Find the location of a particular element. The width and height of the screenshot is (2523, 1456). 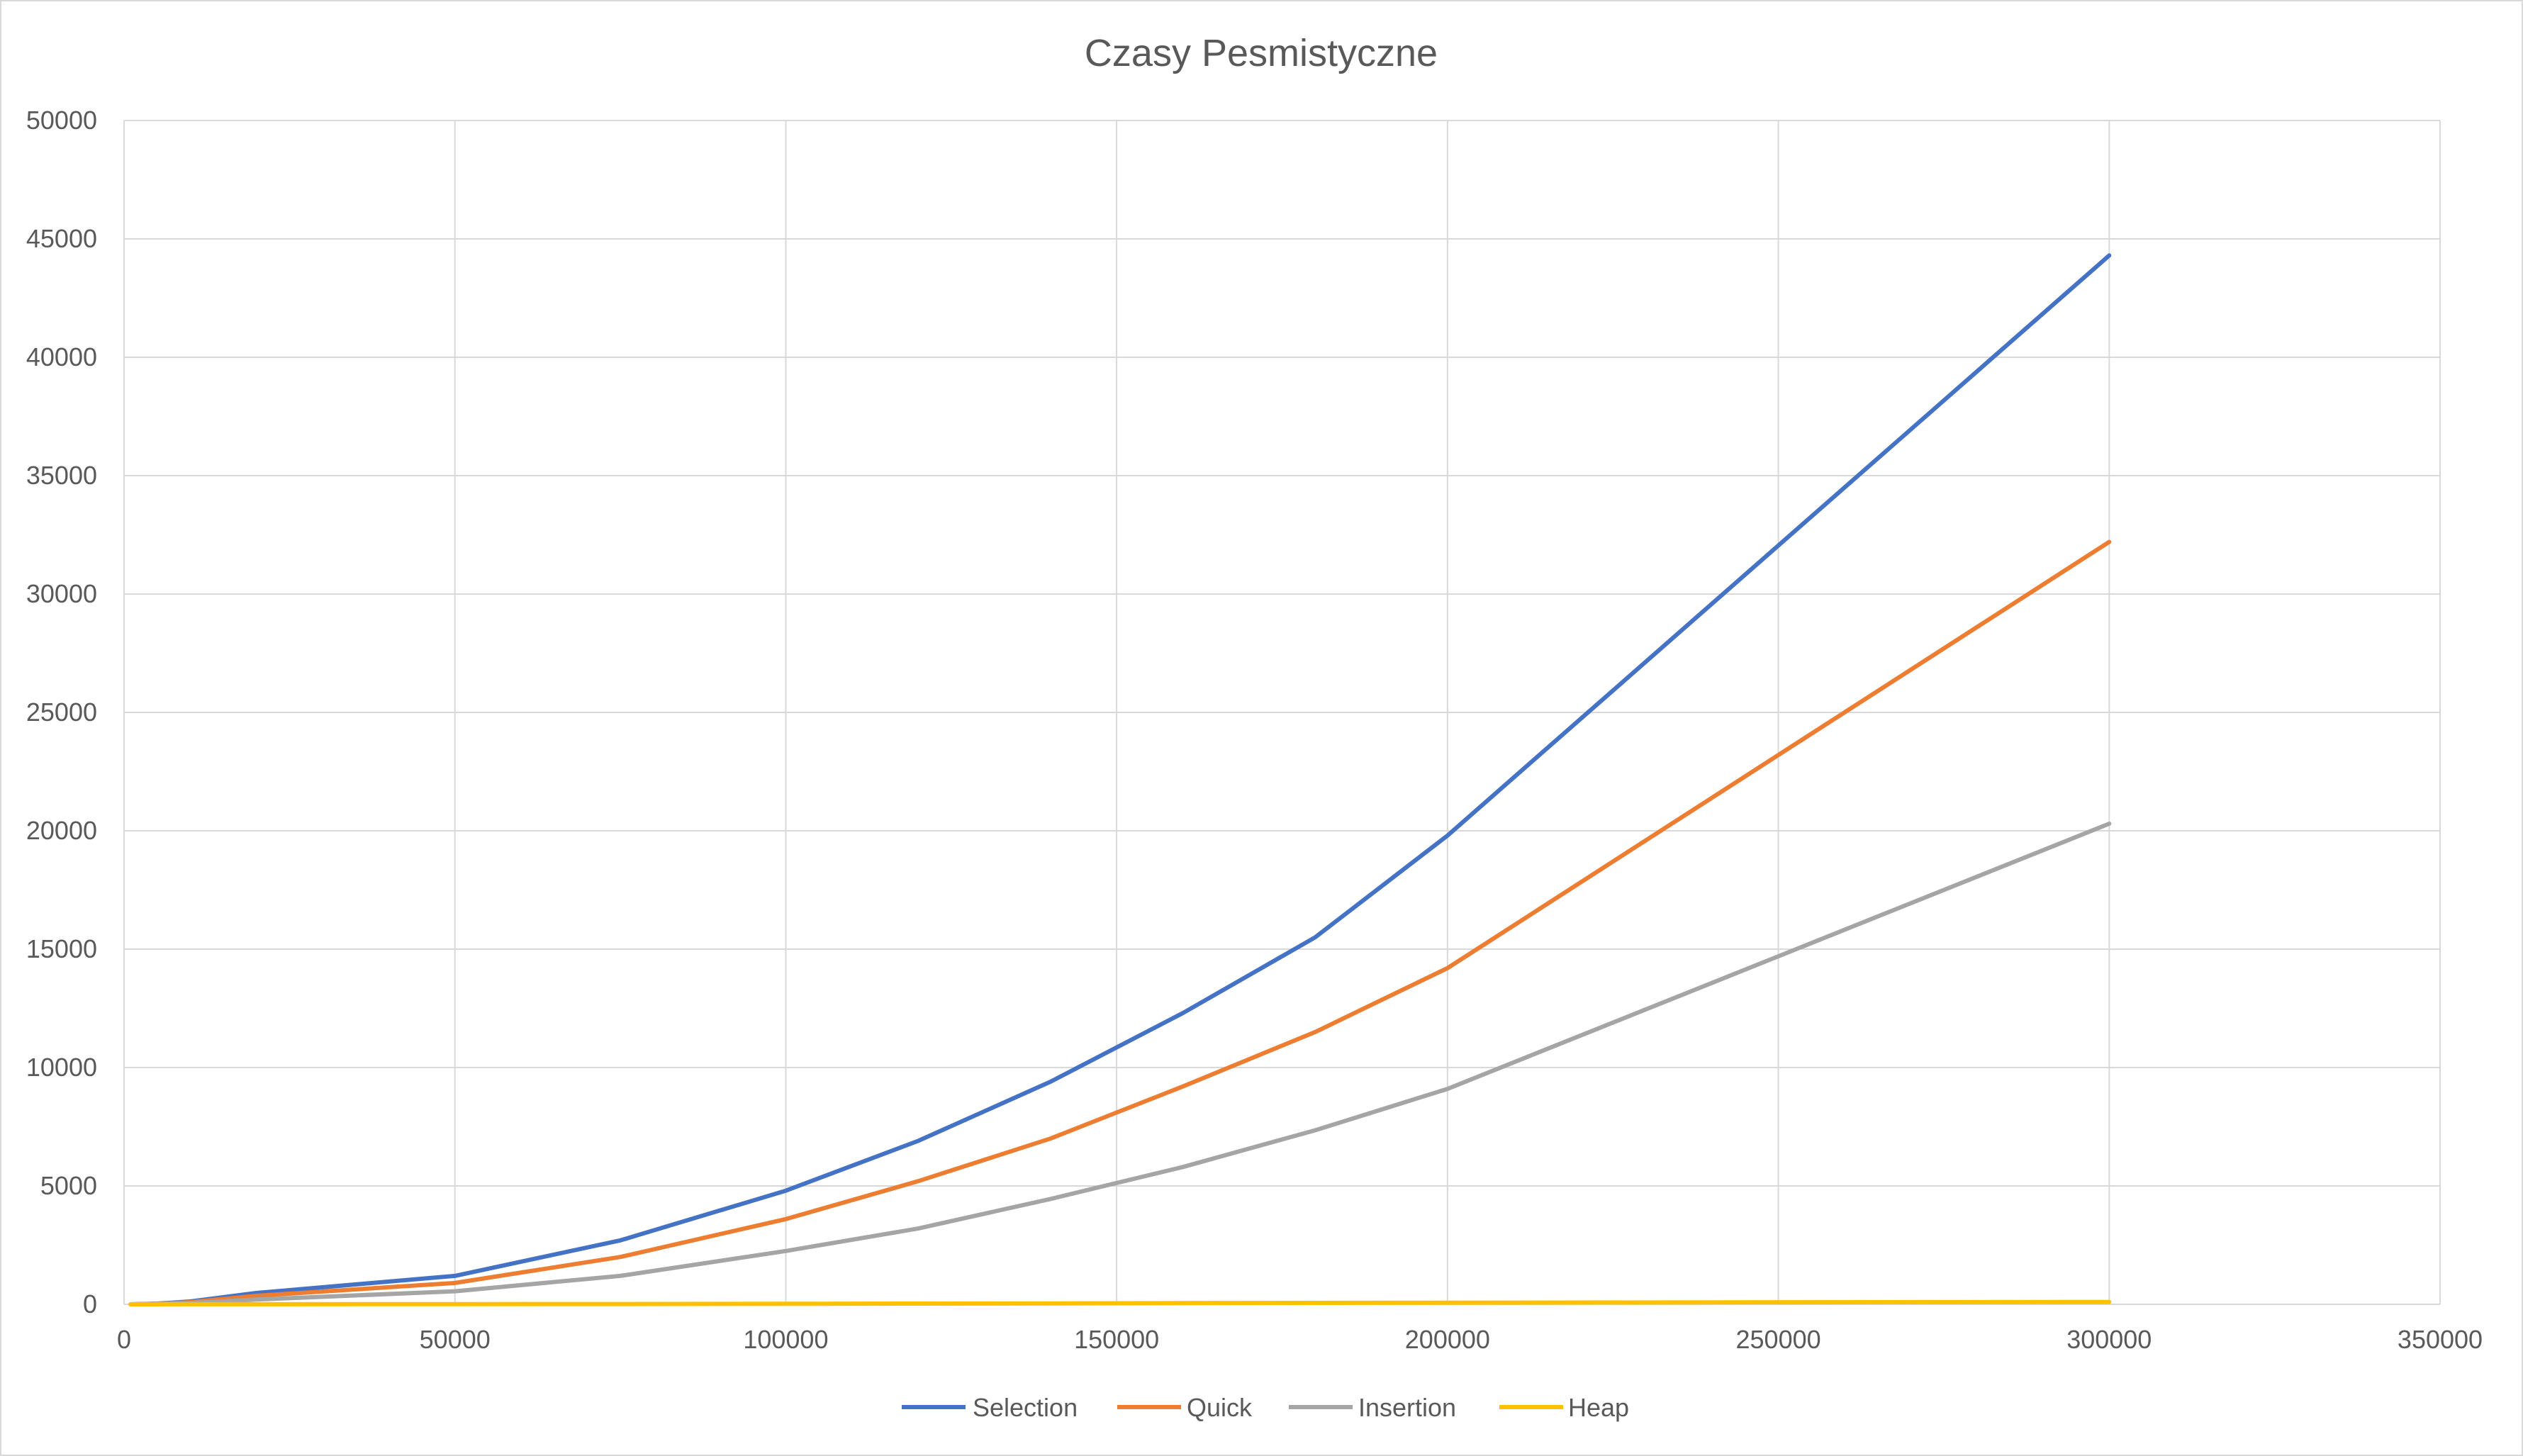

x-tick-label: 200000 is located at coordinates (1447, 1339).